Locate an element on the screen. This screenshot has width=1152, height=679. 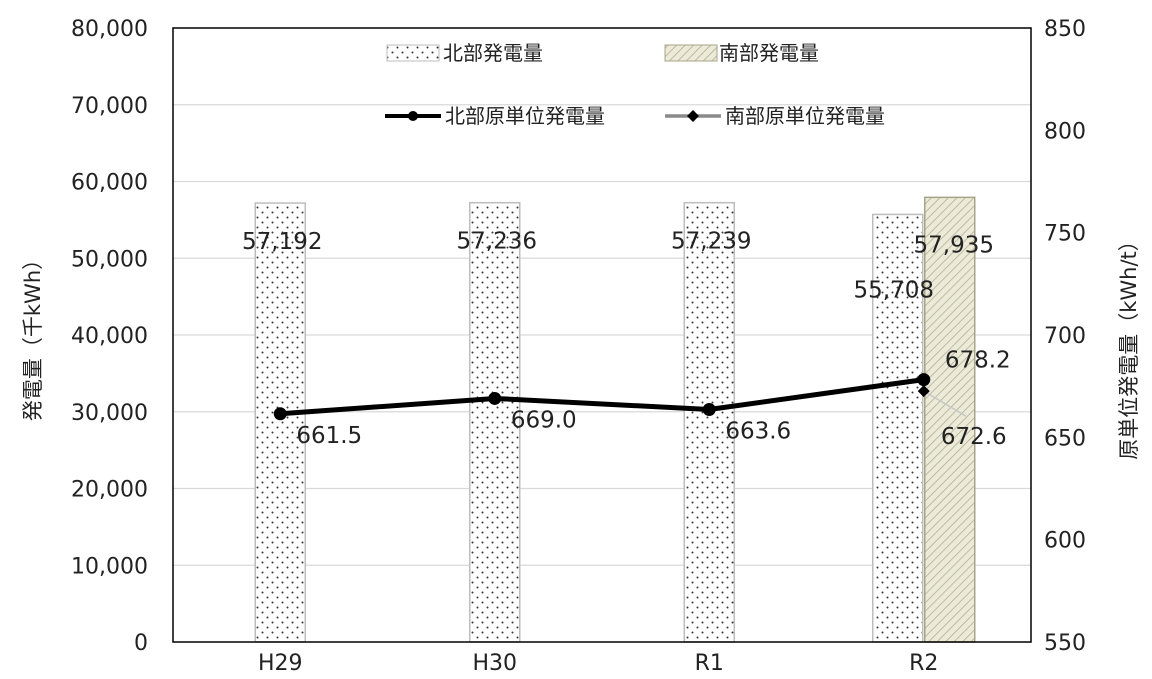
data-label-north-bar: 55,708 is located at coordinates (894, 290).